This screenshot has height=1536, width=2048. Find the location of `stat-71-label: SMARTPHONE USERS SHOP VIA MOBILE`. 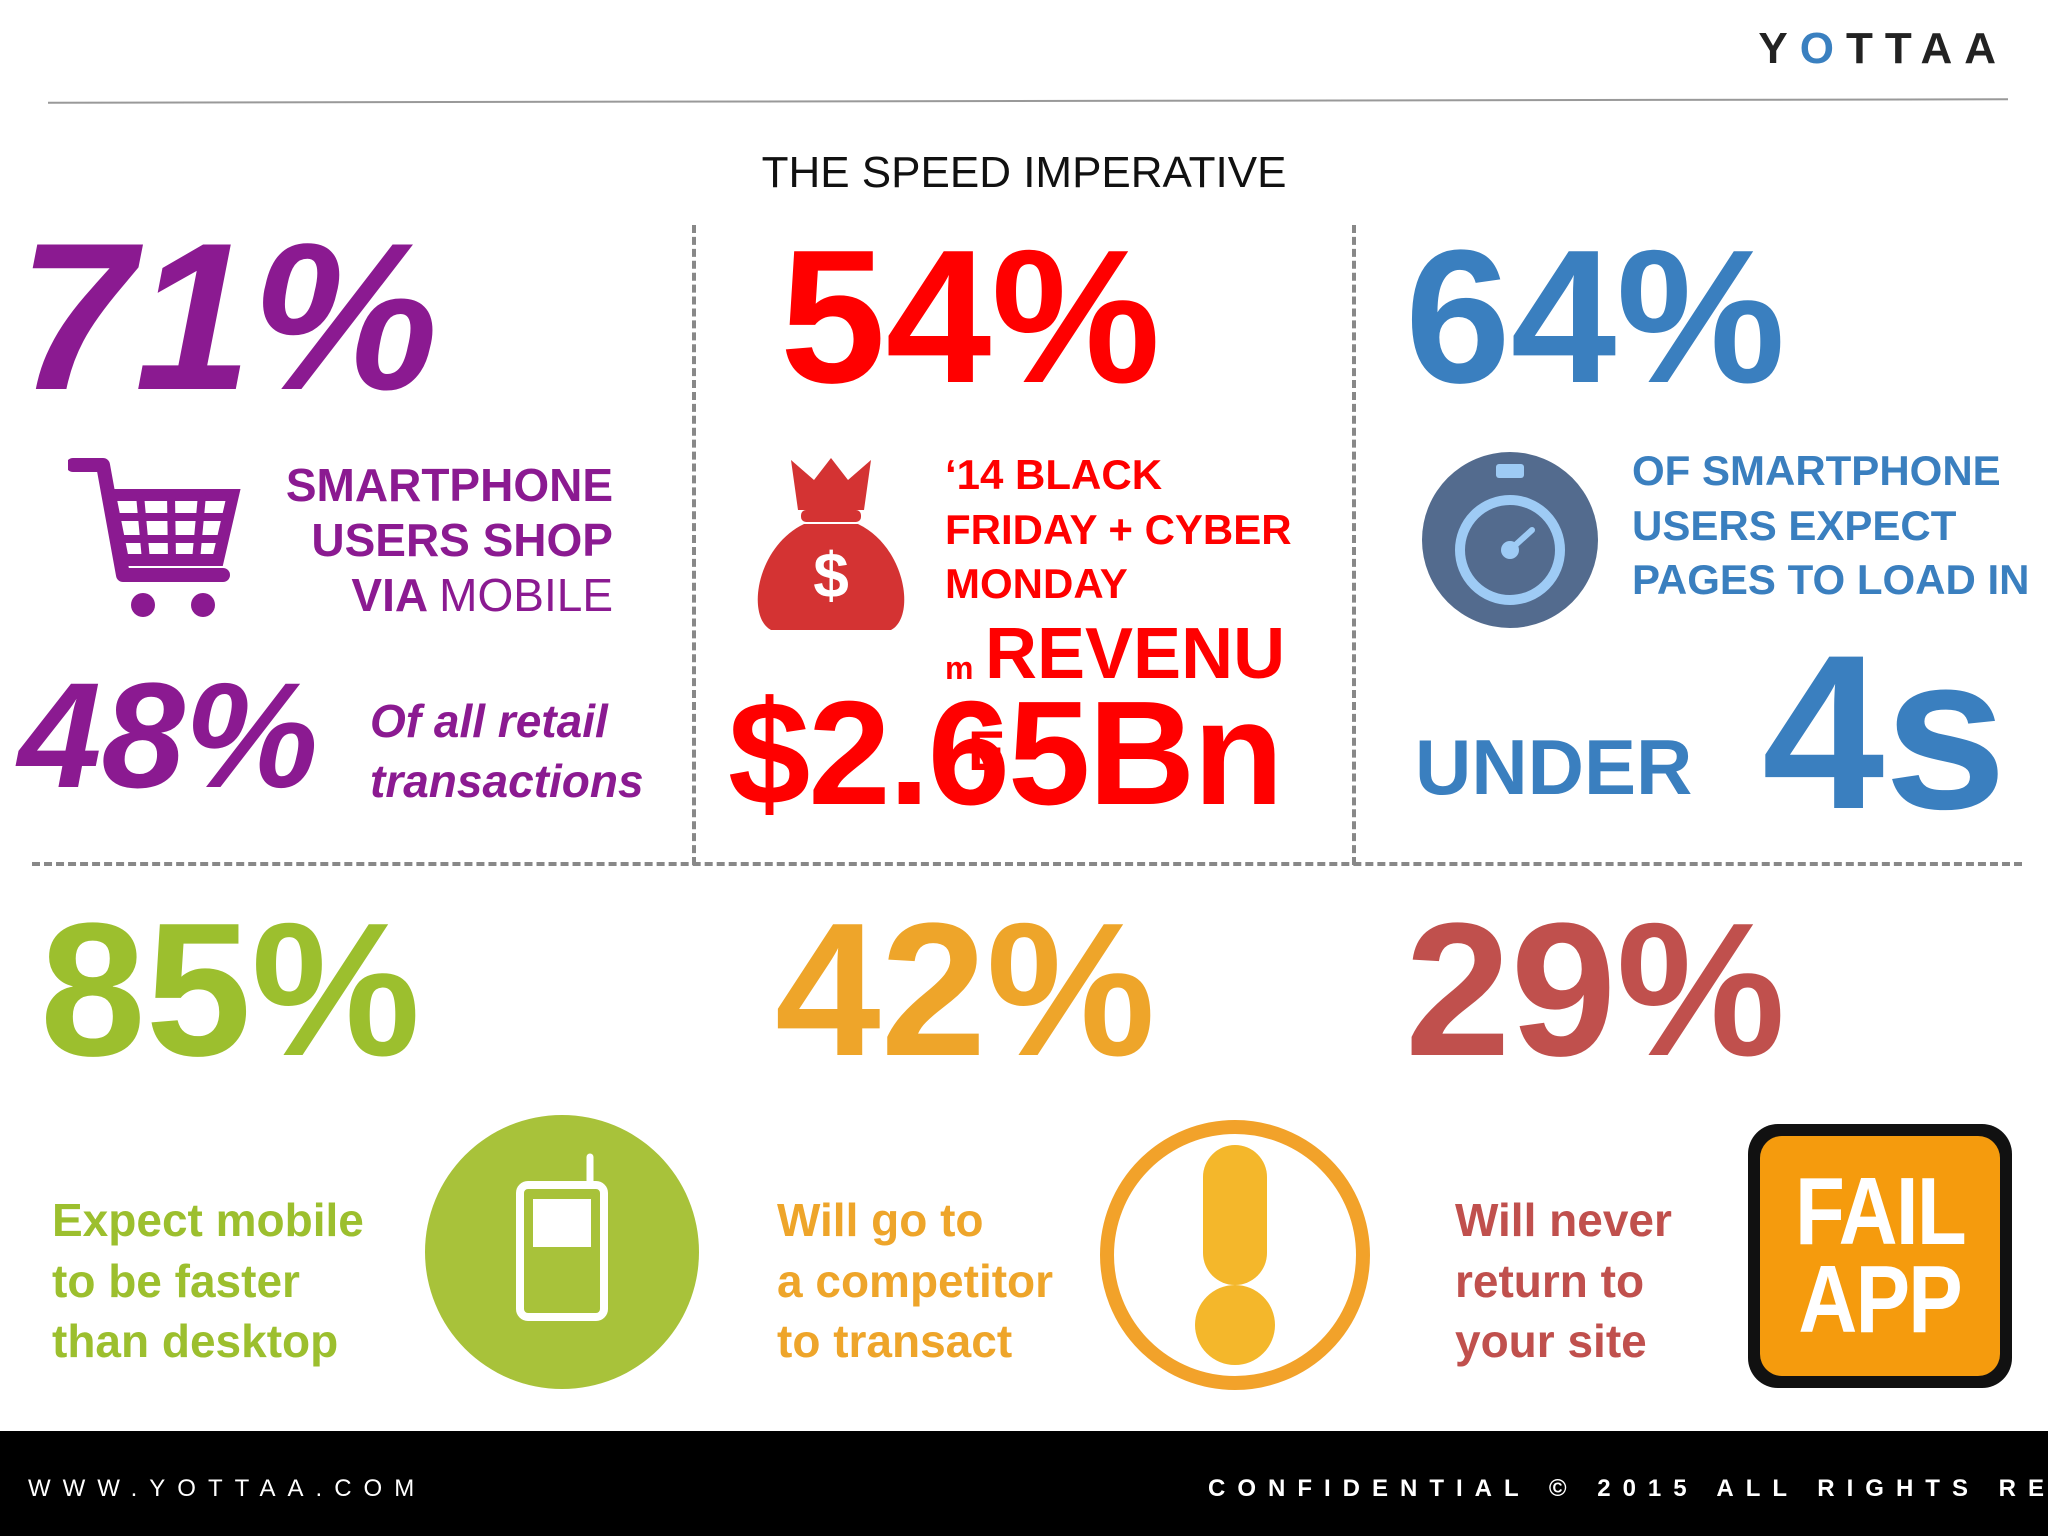

stat-71-label: SMARTPHONE USERS SHOP VIA MOBILE is located at coordinates (449, 540).